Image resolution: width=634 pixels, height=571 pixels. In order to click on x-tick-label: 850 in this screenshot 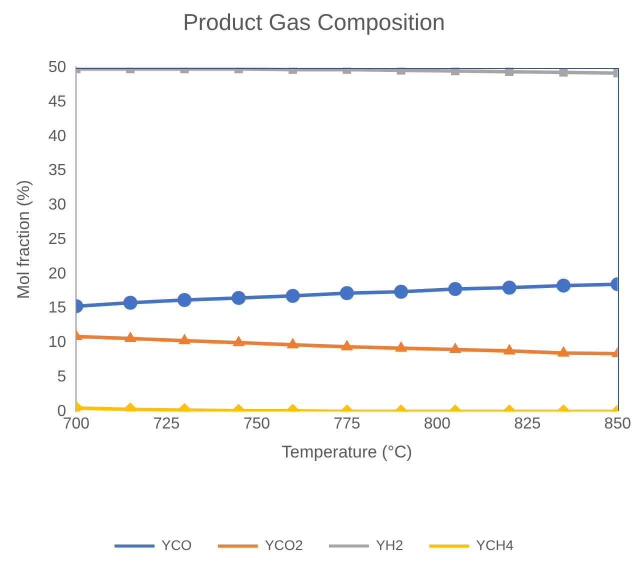, I will do `click(618, 423)`.